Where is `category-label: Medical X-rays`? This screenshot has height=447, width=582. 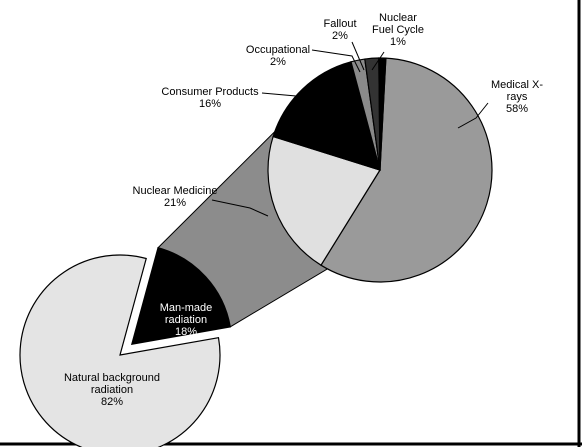
category-label: Medical X-rays is located at coordinates (517, 91).